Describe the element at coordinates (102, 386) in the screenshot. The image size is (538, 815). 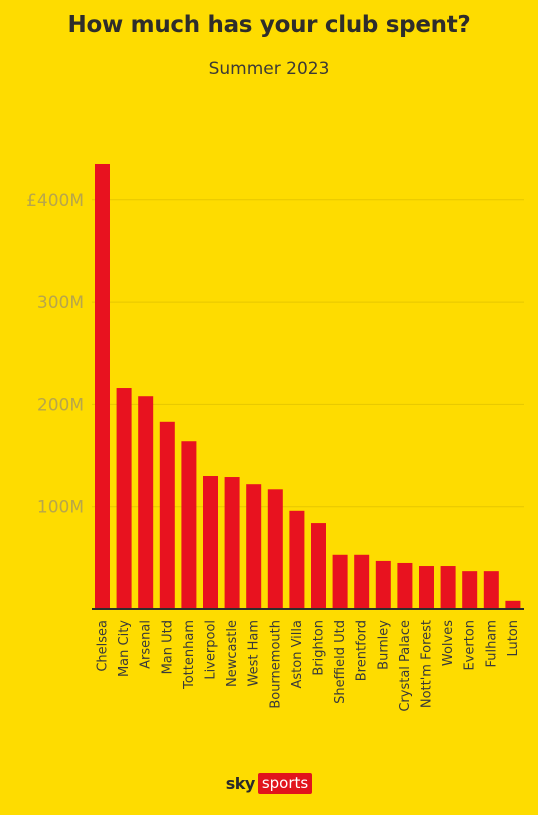
I see `bar-chelsea` at that location.